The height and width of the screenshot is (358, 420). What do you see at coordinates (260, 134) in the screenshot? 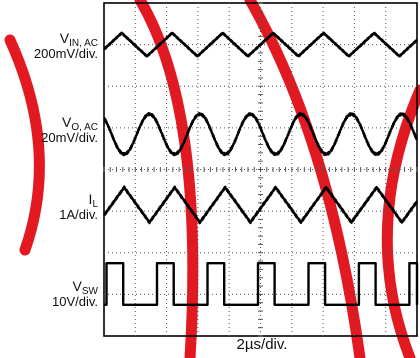
I see `vo-ac-trace` at bounding box center [260, 134].